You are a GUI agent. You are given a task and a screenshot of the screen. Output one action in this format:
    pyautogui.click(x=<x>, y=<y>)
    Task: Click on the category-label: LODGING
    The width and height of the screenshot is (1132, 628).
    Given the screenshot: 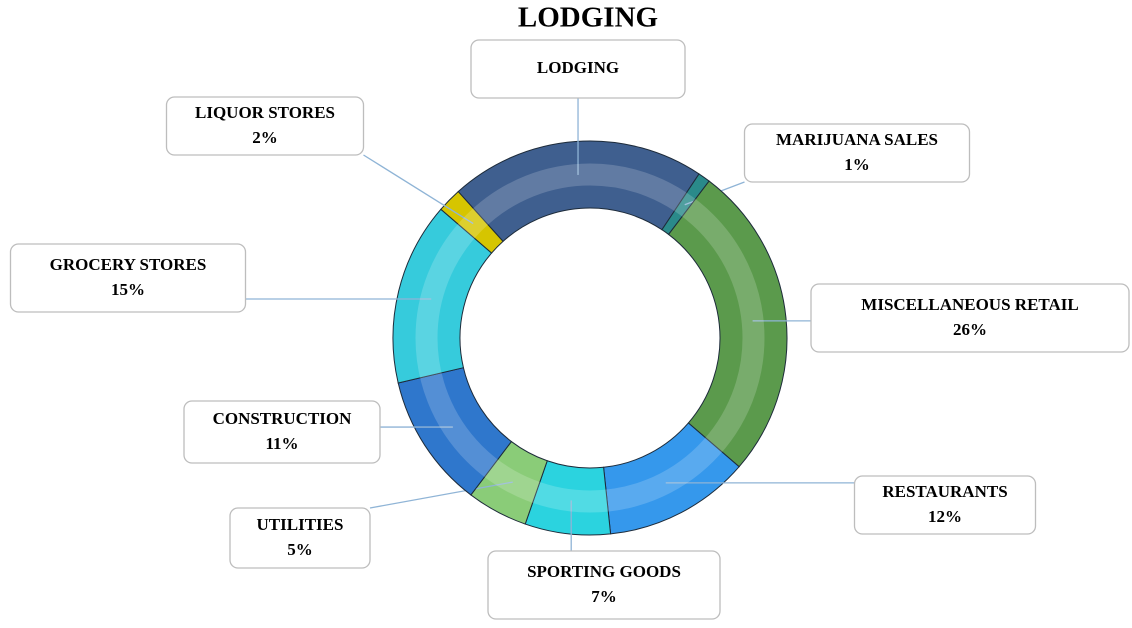 What is the action you would take?
    pyautogui.click(x=578, y=67)
    